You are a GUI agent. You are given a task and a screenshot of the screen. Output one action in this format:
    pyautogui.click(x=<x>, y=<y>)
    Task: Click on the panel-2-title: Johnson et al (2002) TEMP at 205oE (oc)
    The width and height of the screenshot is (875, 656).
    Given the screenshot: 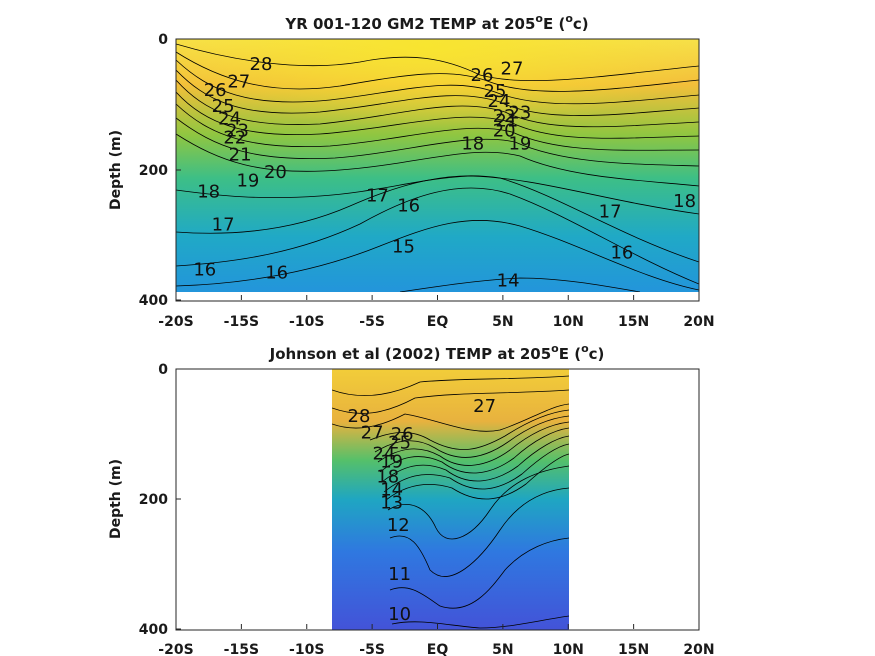 What is the action you would take?
    pyautogui.click(x=437, y=352)
    